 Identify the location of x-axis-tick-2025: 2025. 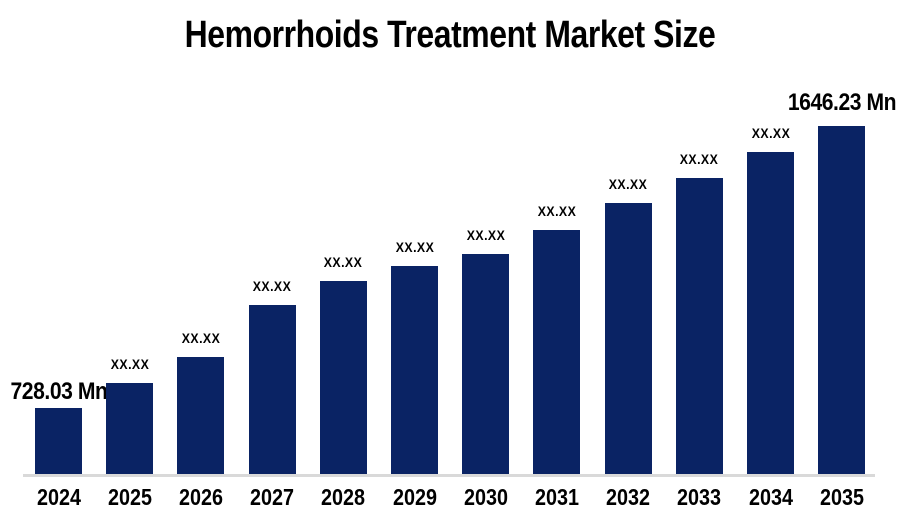
(129, 497).